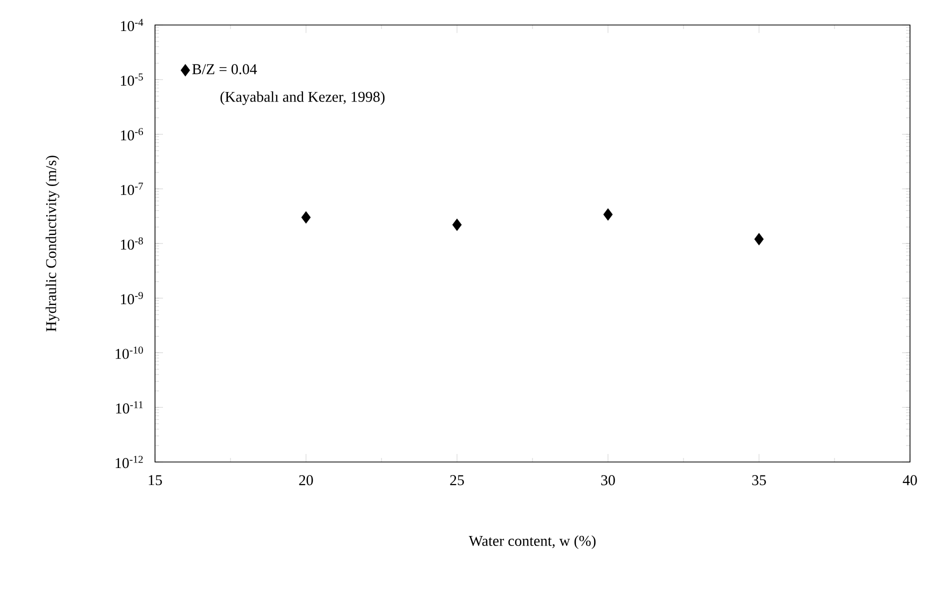 The image size is (925, 597). Describe the element at coordinates (131, 298) in the screenshot. I see `y-tick-label: 10$^{-9}$` at that location.